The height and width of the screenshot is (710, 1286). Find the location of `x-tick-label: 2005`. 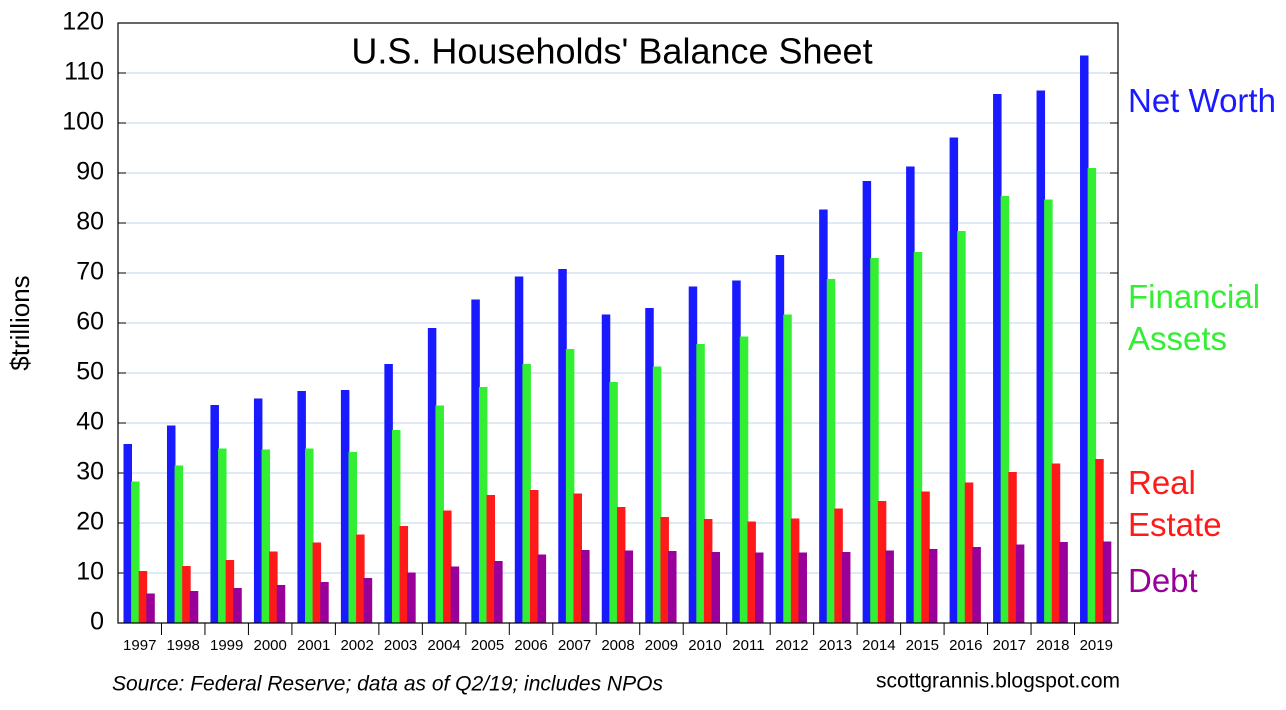

x-tick-label: 2005 is located at coordinates (487, 645).